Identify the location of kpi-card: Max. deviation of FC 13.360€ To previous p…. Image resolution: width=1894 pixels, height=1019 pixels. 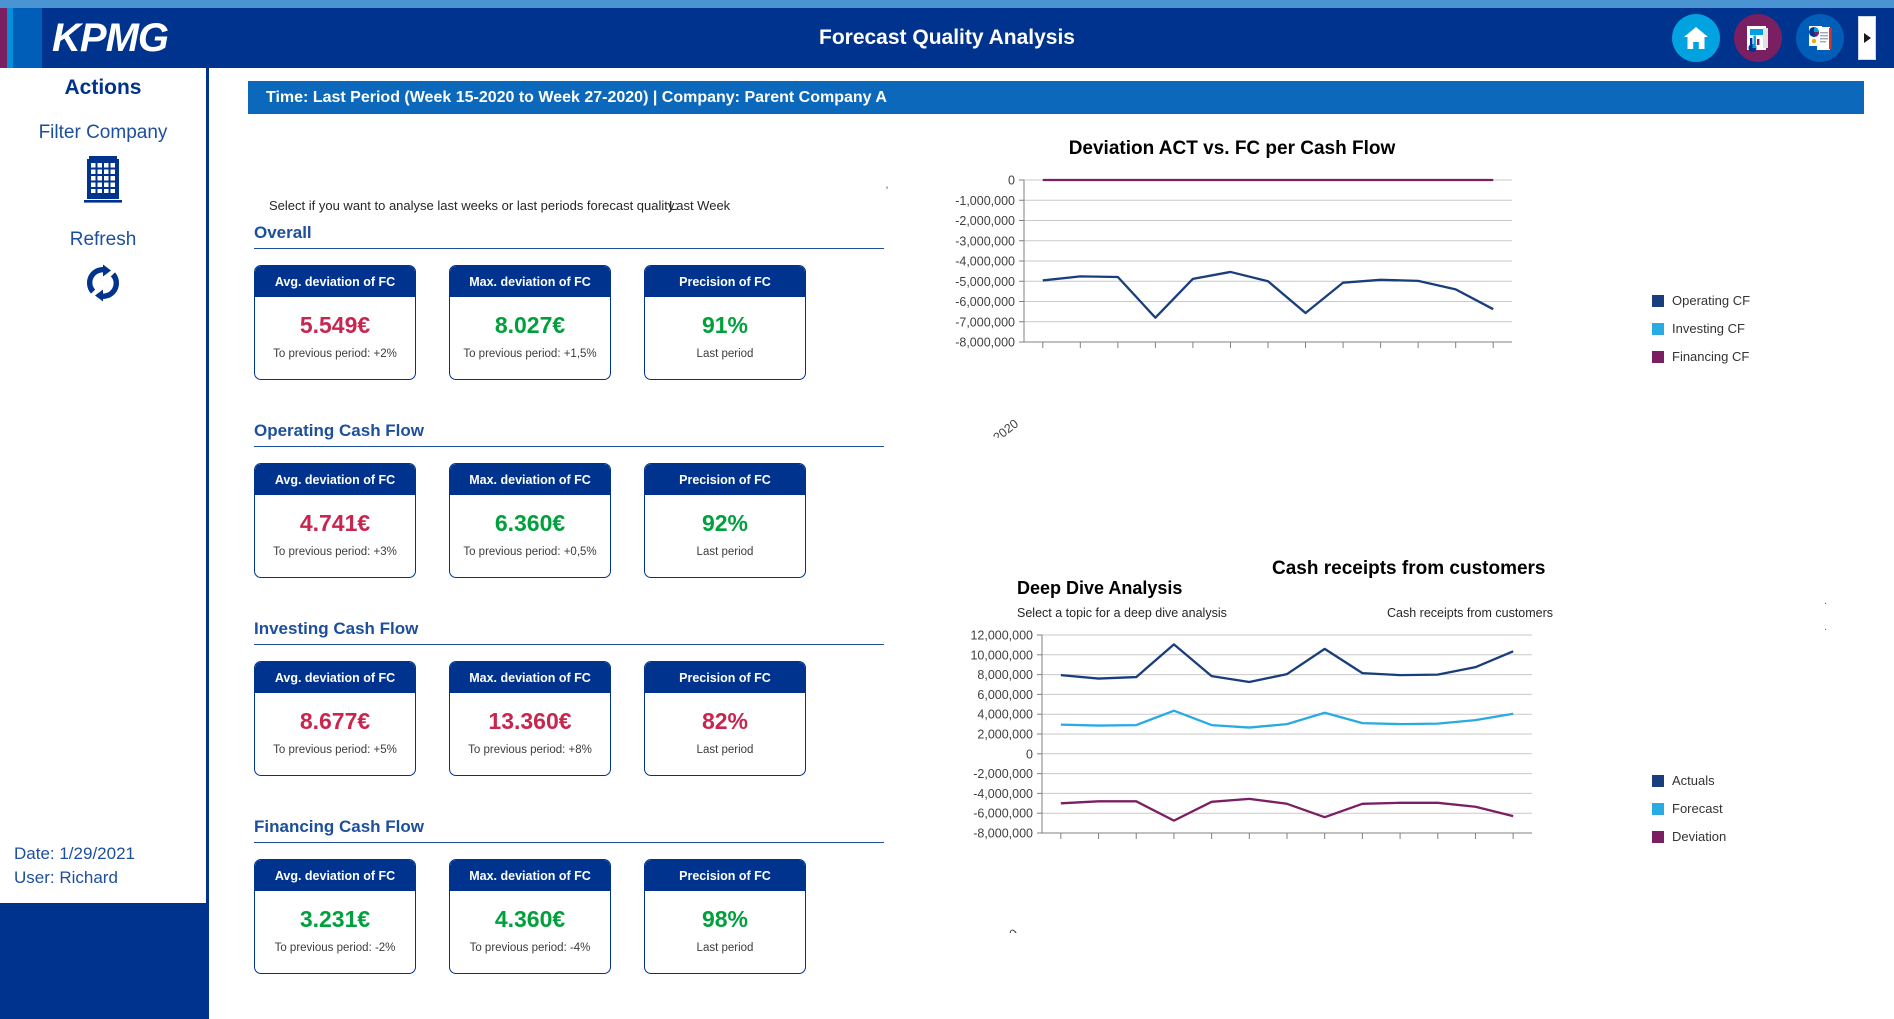
(530, 718).